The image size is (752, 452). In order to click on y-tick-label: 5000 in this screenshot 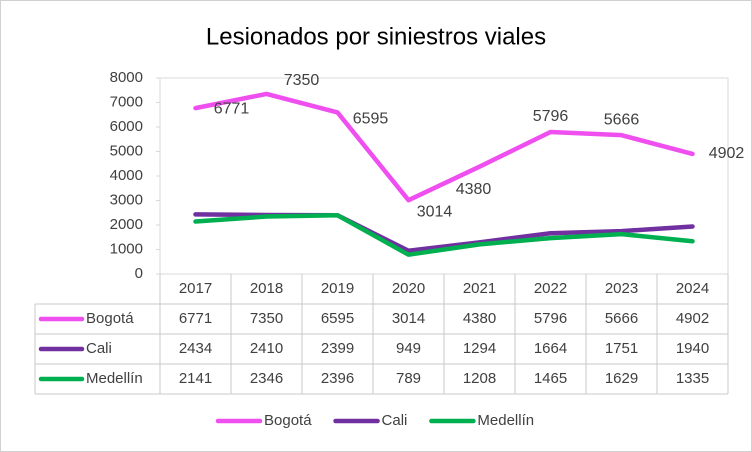, I will do `click(126, 150)`.